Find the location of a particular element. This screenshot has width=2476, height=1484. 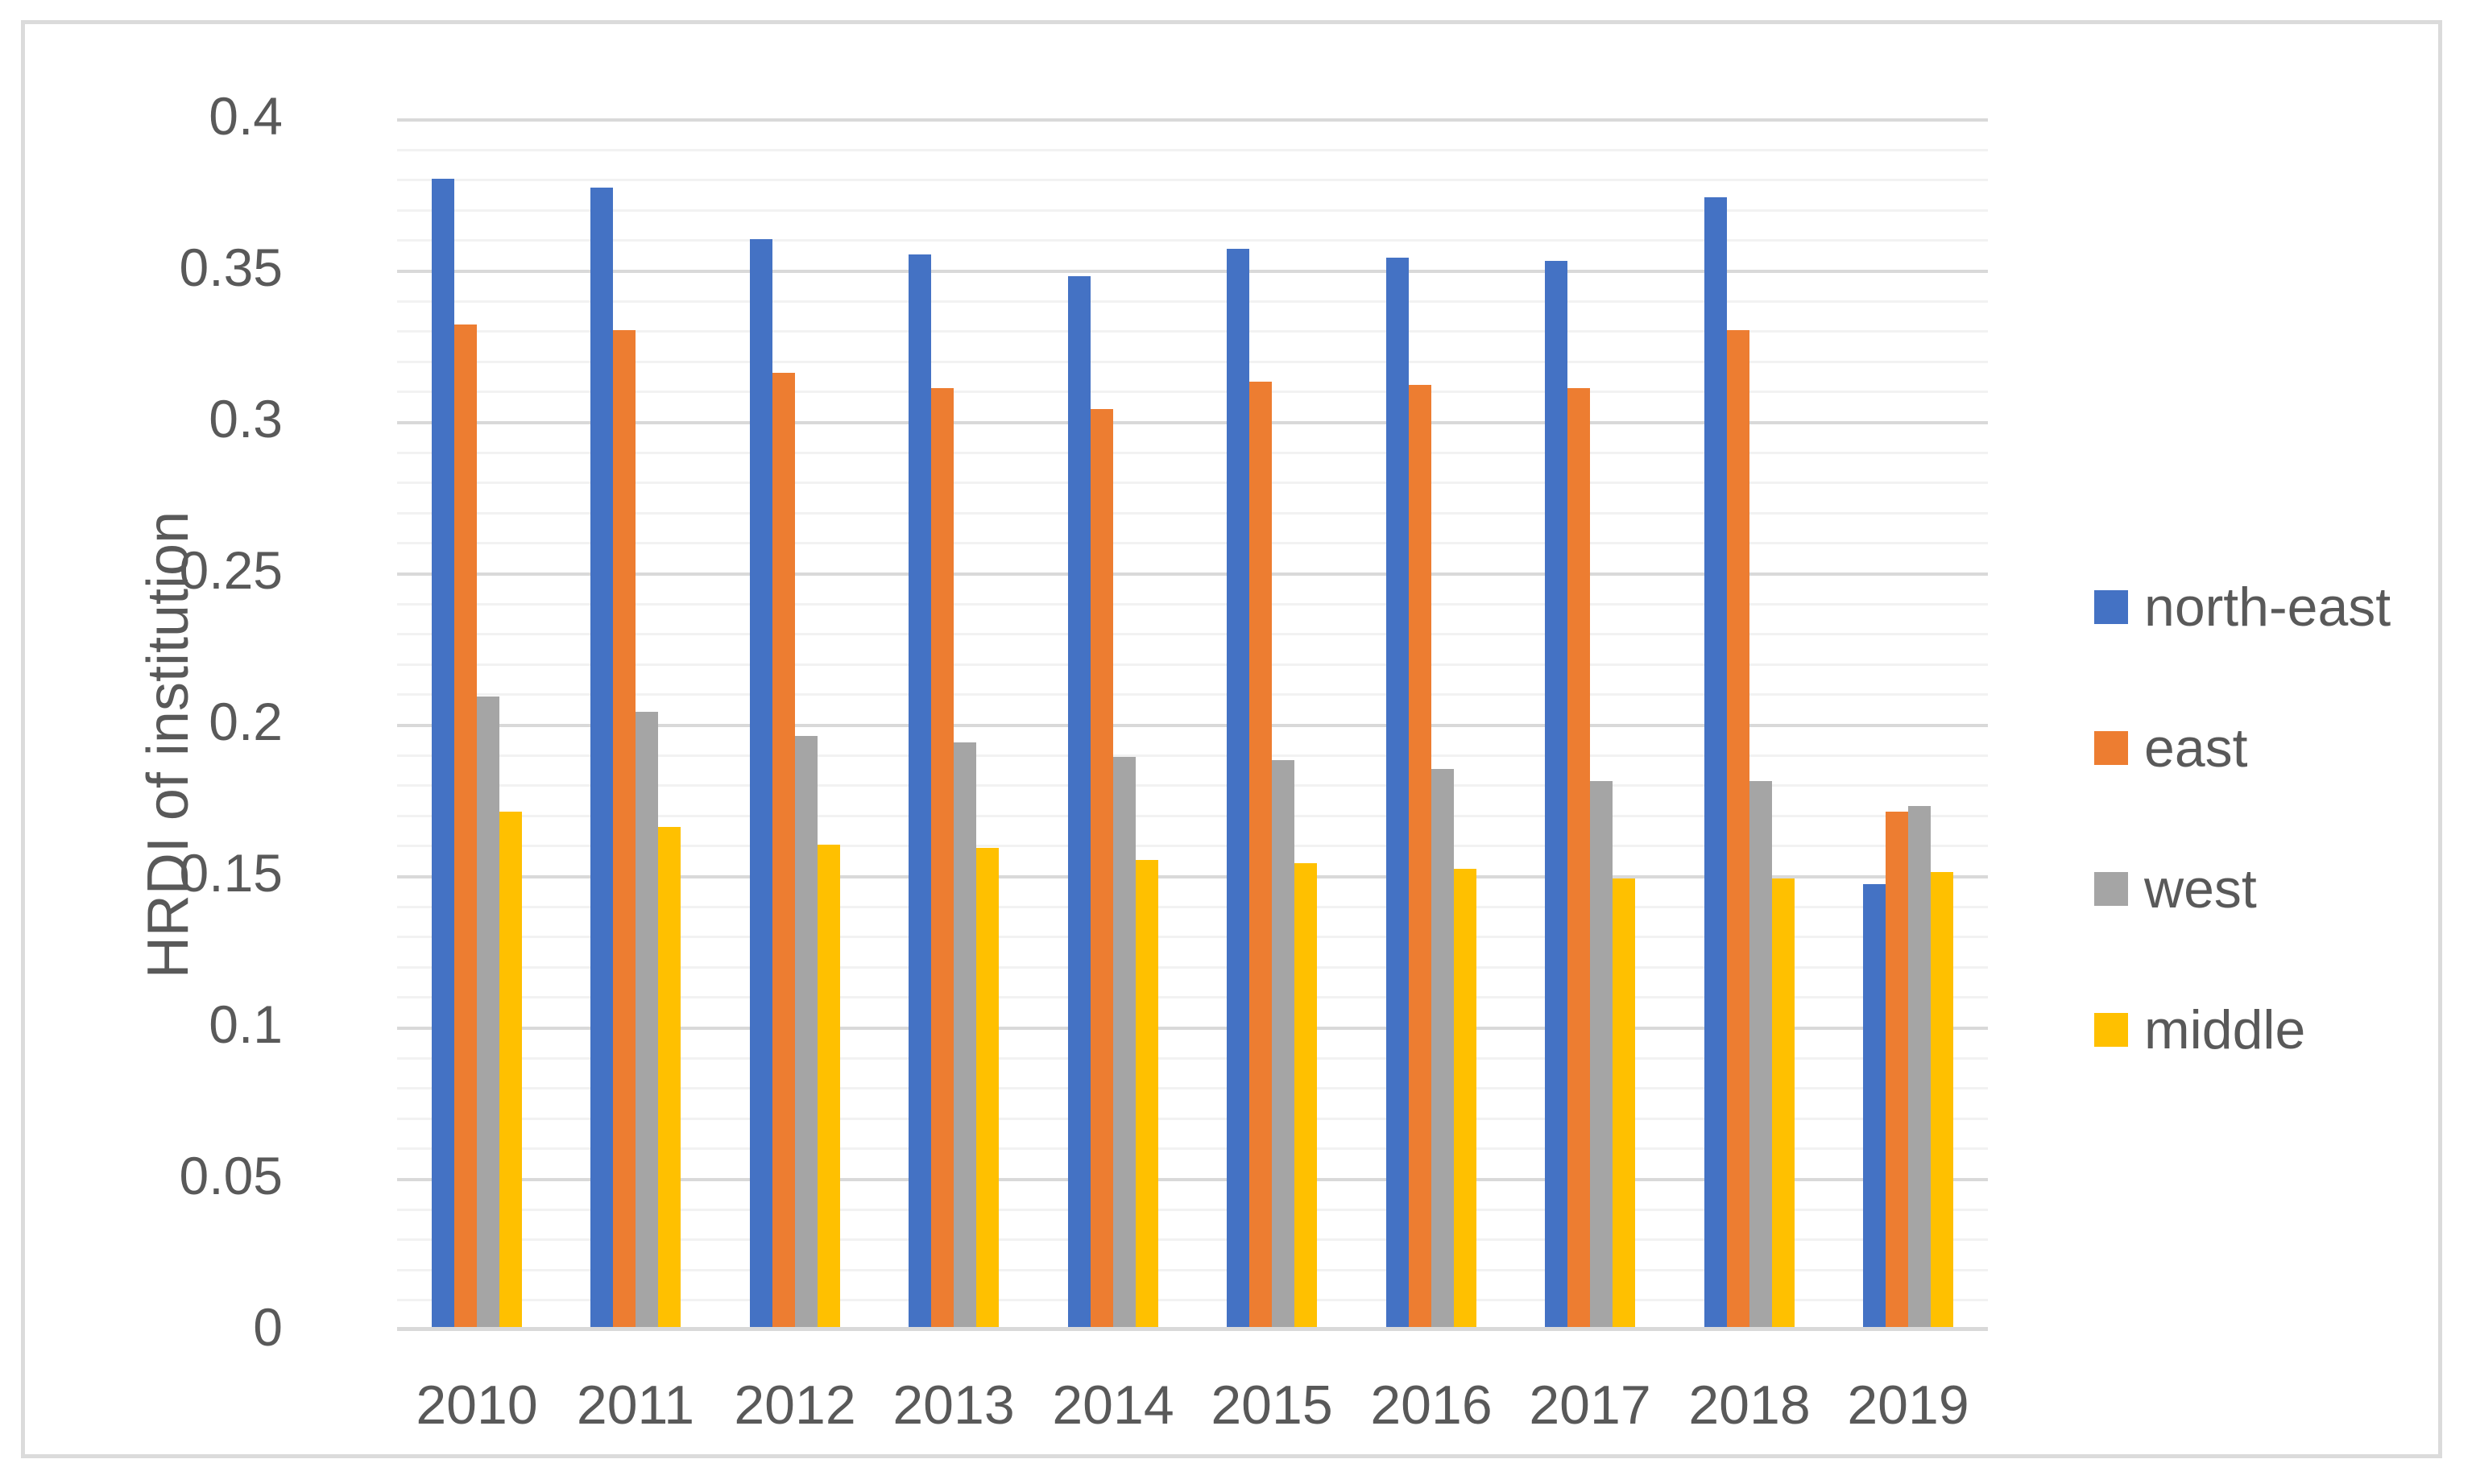

bar-group-2019 is located at coordinates (1908, 1067).